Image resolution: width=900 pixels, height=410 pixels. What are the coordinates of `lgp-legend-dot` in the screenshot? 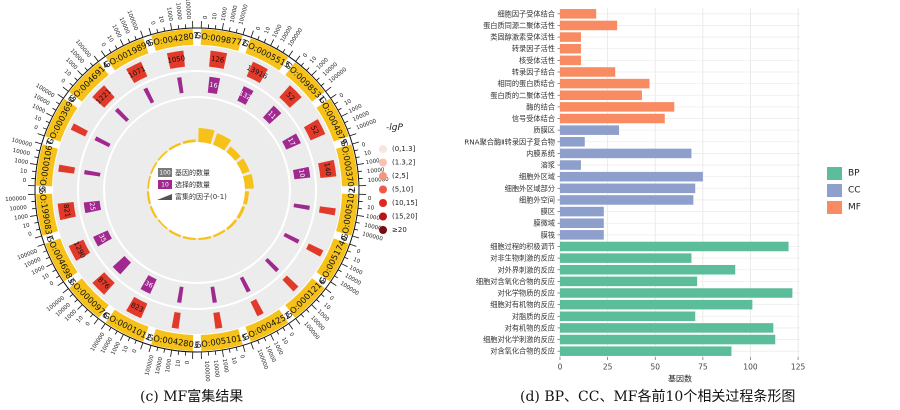 It's located at (383, 149).